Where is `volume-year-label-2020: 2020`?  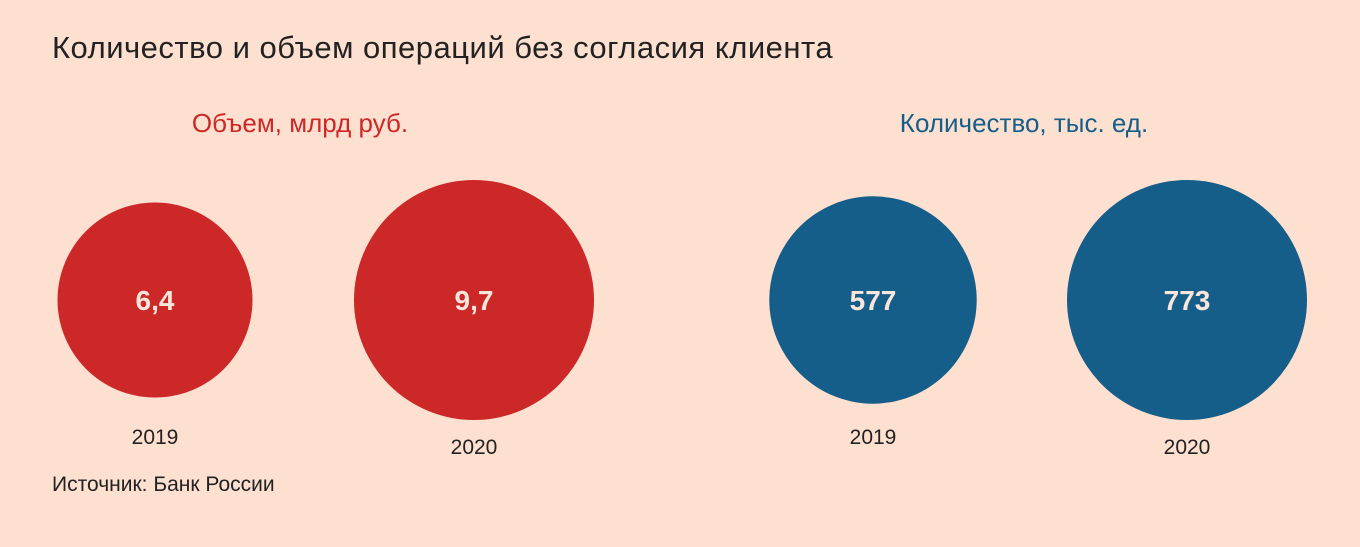 volume-year-label-2020: 2020 is located at coordinates (474, 447).